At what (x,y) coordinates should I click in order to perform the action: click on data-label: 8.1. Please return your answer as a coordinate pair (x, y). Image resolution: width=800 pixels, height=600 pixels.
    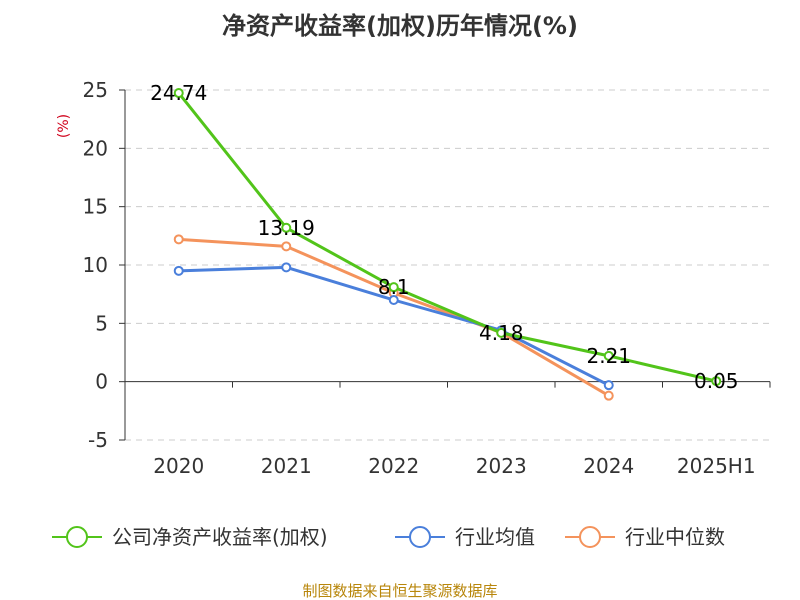
    Looking at the image, I should click on (394, 287).